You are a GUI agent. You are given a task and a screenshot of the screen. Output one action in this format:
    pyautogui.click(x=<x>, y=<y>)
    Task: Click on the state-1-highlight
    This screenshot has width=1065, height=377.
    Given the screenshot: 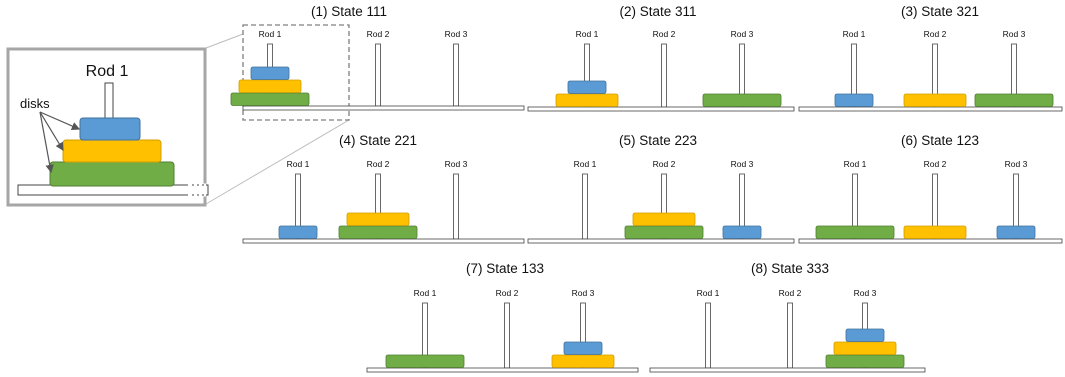 What is the action you would take?
    pyautogui.click(x=296, y=72)
    